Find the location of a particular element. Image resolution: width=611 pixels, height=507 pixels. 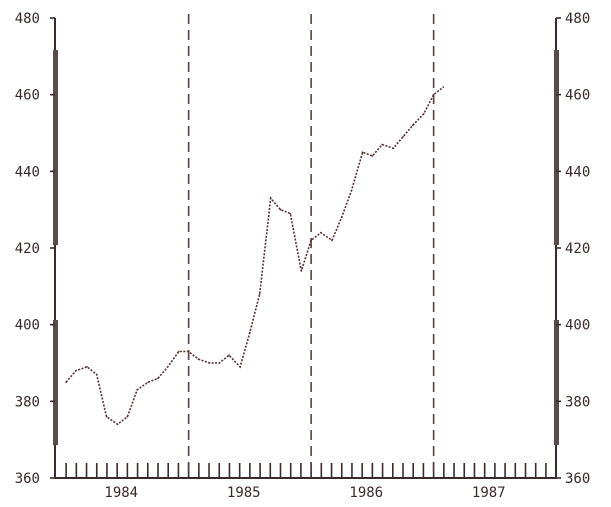

minor-ticks is located at coordinates (306, 470).